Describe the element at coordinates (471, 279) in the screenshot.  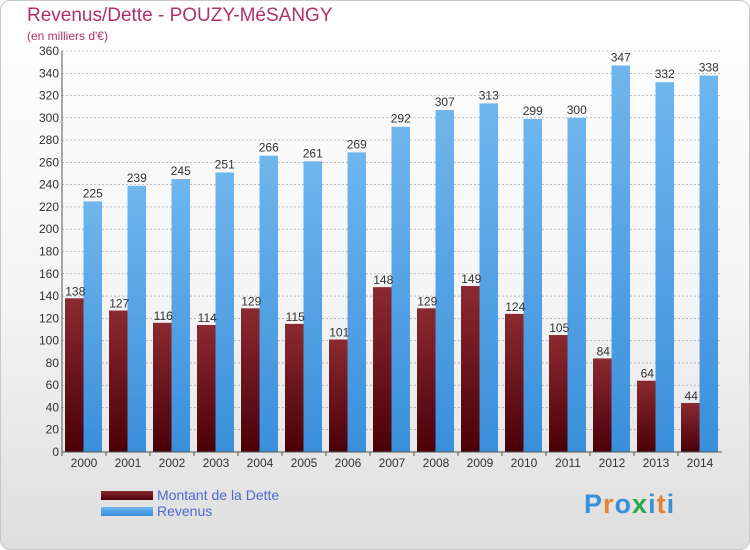
I see `debt-value-label: 149` at that location.